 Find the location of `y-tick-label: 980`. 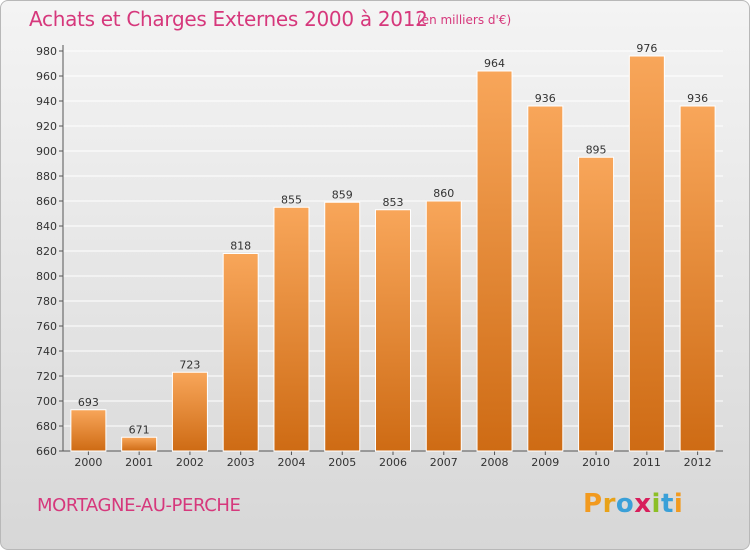

y-tick-label: 980 is located at coordinates (46, 51).